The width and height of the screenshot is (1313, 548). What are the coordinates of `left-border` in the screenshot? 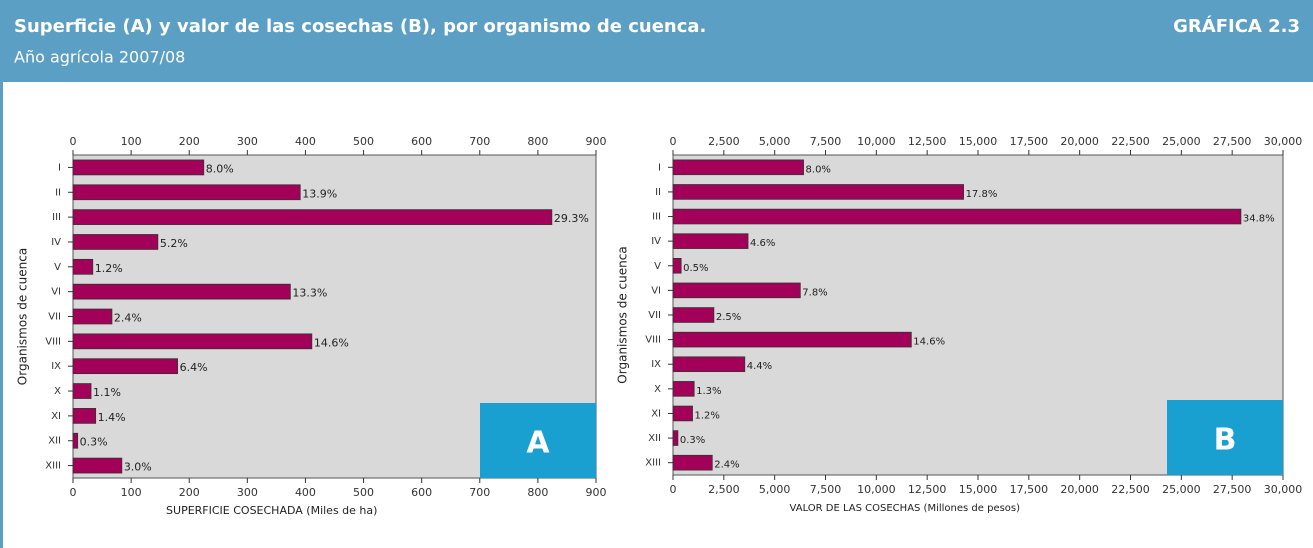 It's located at (1, 315).